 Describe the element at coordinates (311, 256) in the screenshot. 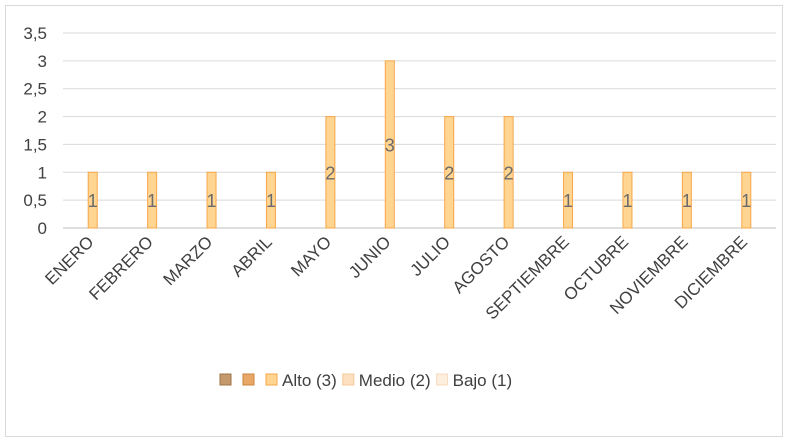

I see `x-tick-label: MAYO` at that location.